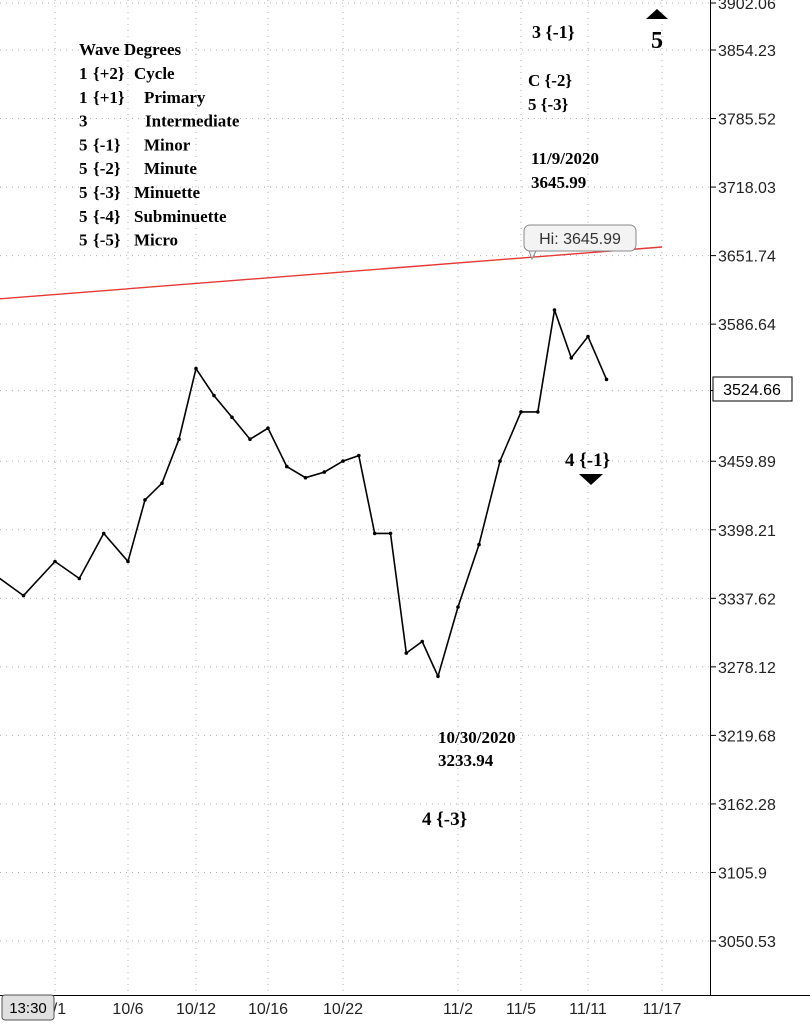  What do you see at coordinates (662, 1009) in the screenshot?
I see `x-tick-label: 11/17` at bounding box center [662, 1009].